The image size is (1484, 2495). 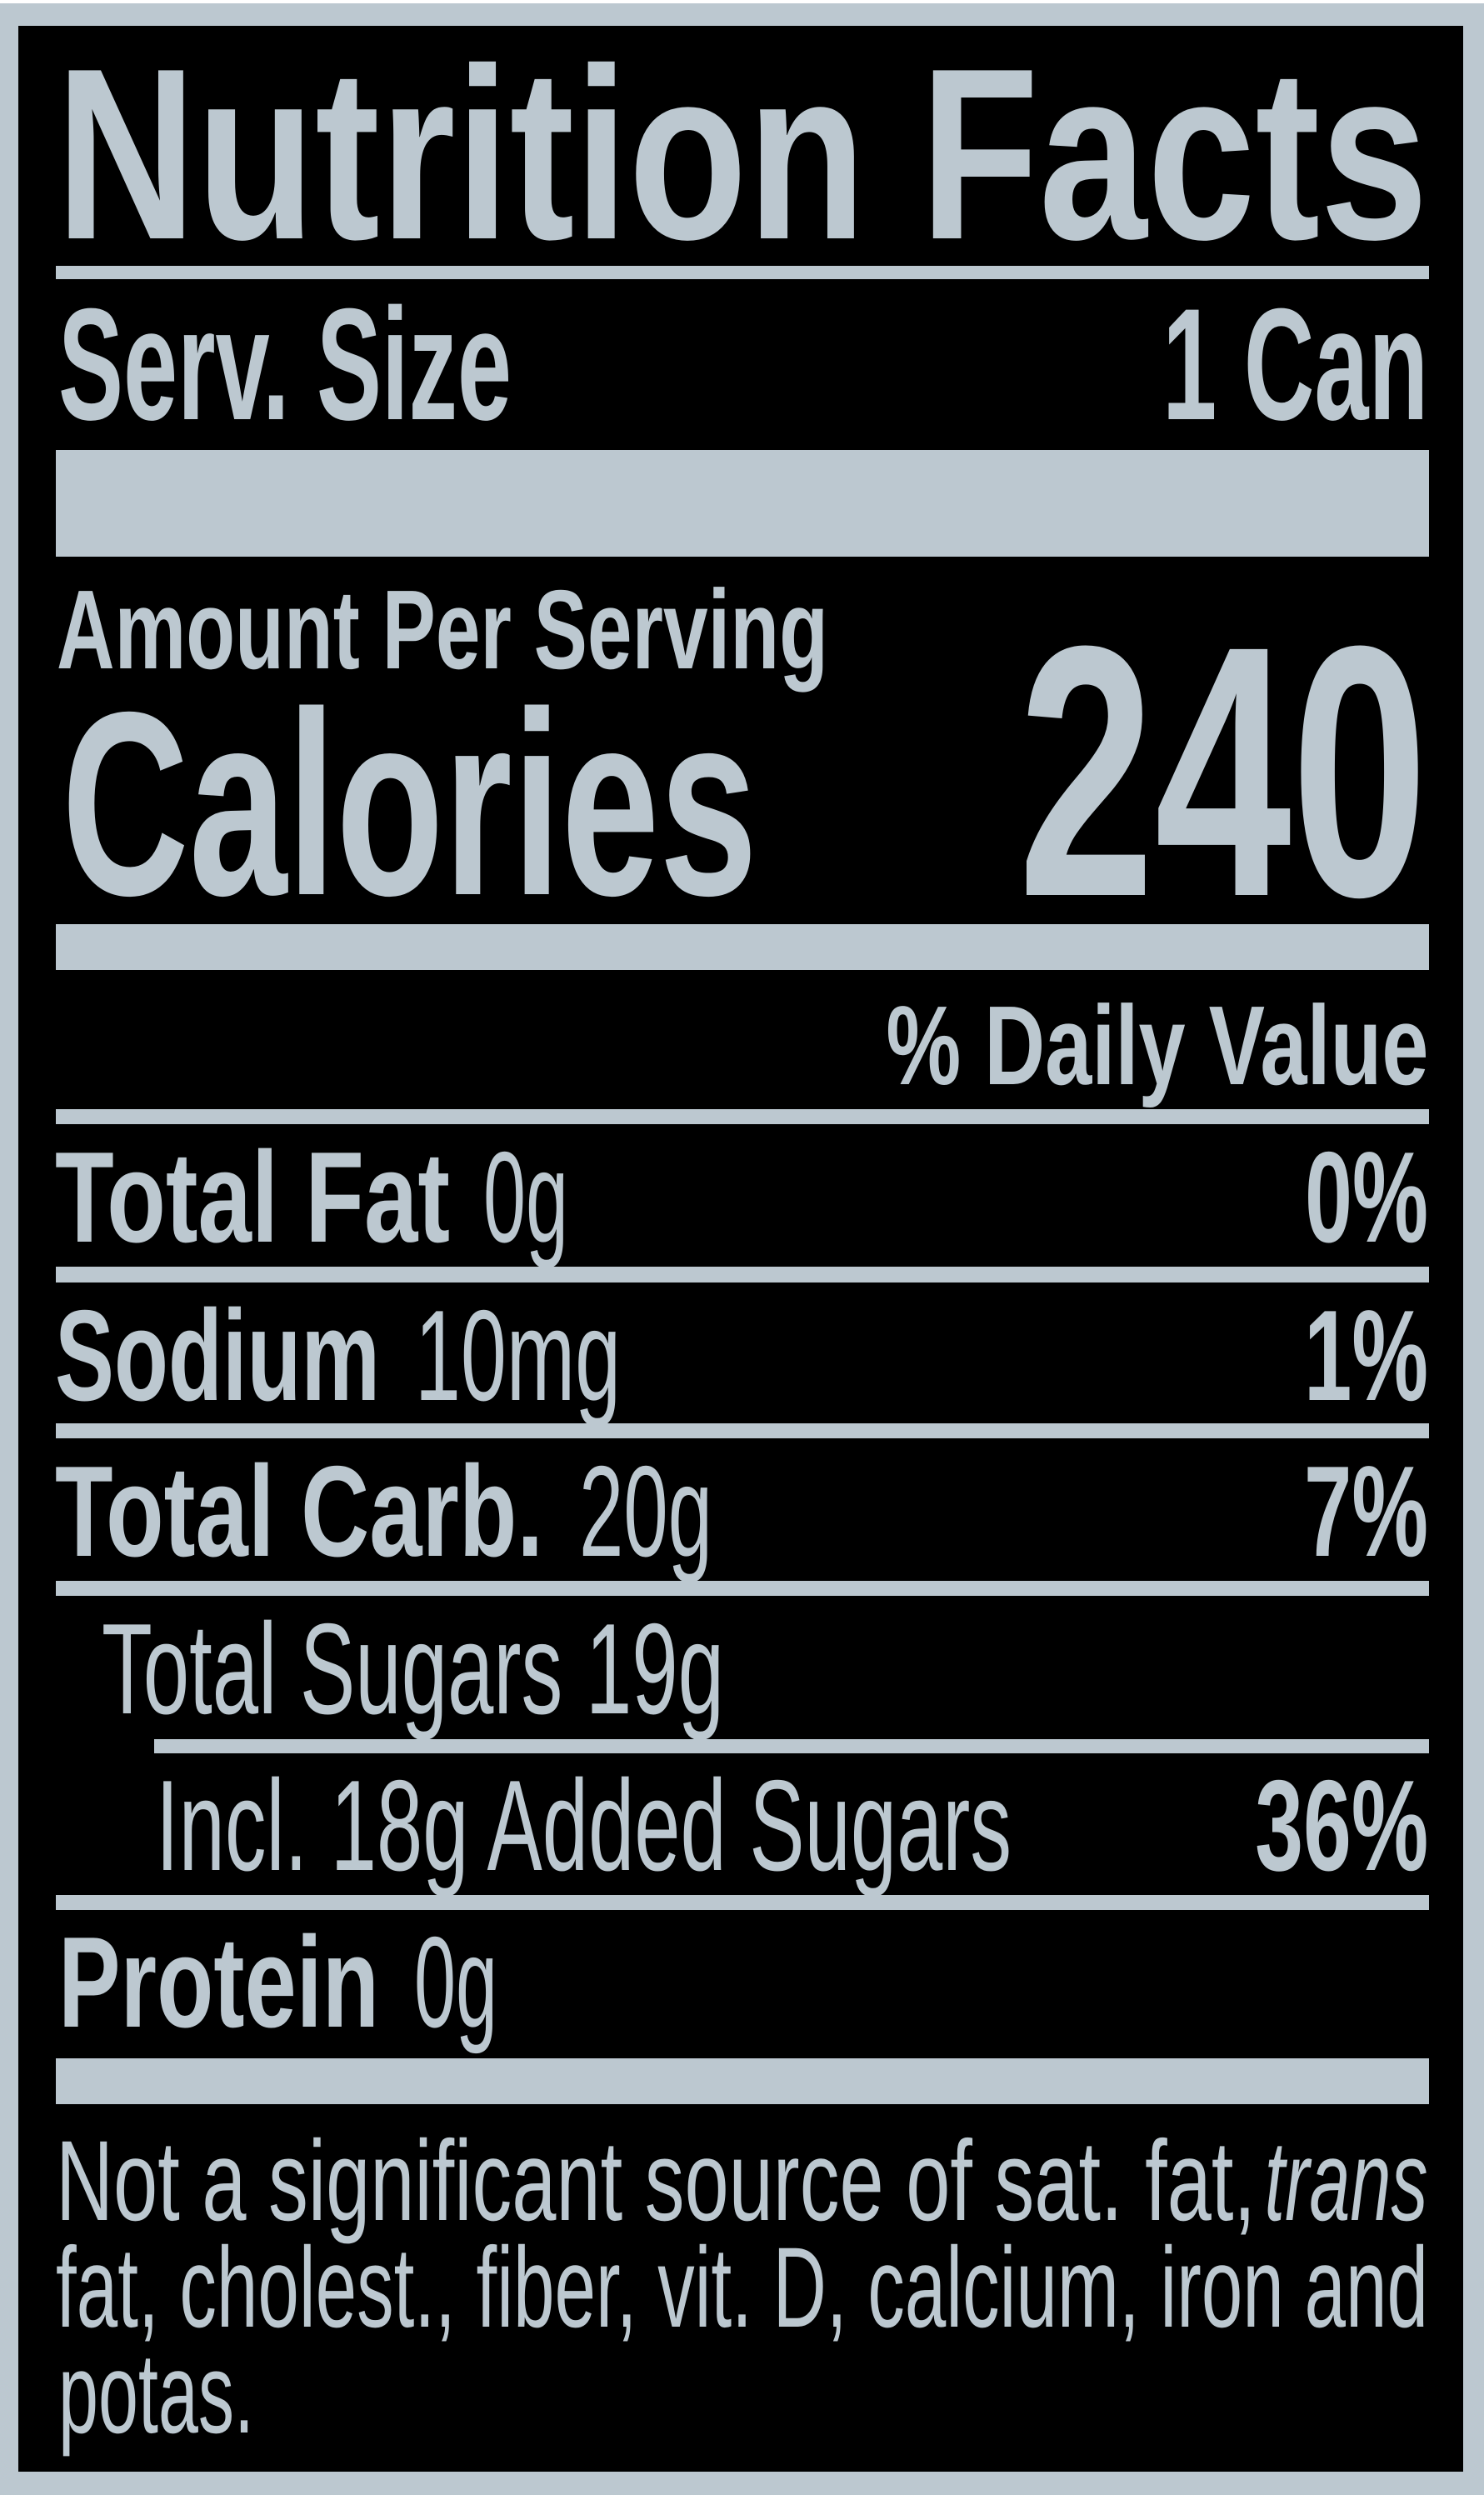 I want to click on total-fat-amount: 0g, so click(x=525, y=1196).